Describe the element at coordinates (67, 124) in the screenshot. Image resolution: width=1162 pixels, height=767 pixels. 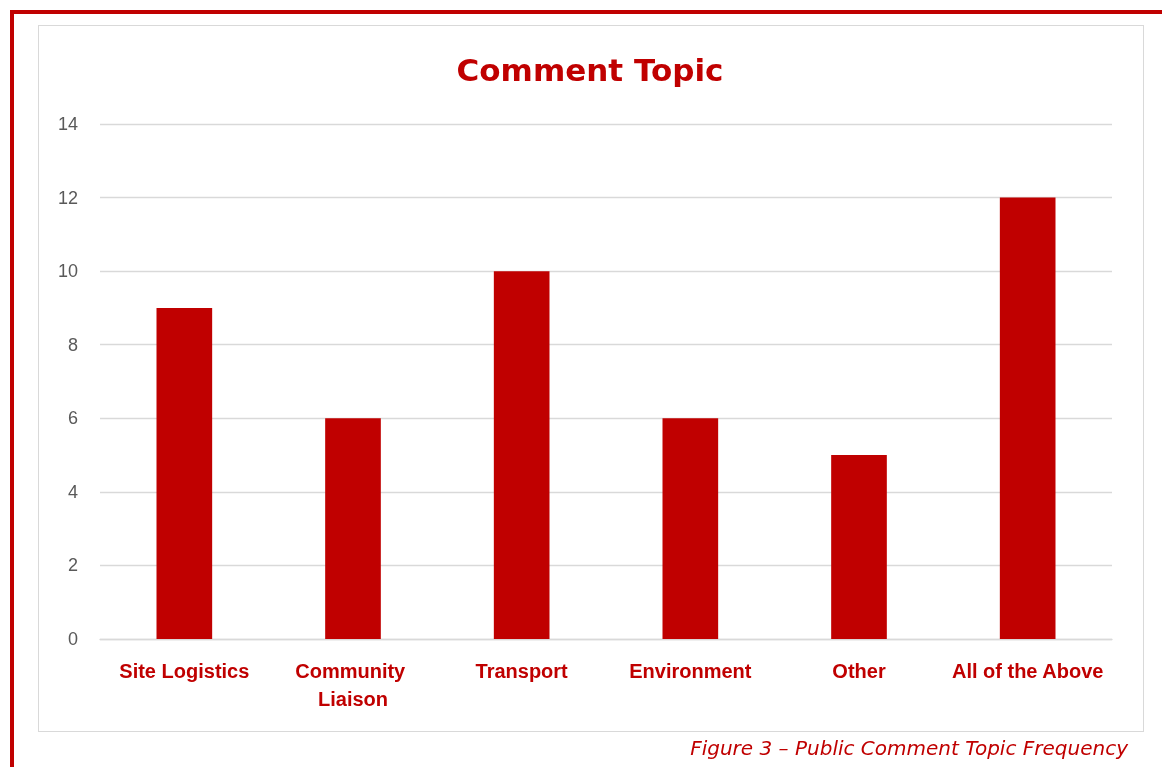
I see `y-tick-label: 14` at that location.